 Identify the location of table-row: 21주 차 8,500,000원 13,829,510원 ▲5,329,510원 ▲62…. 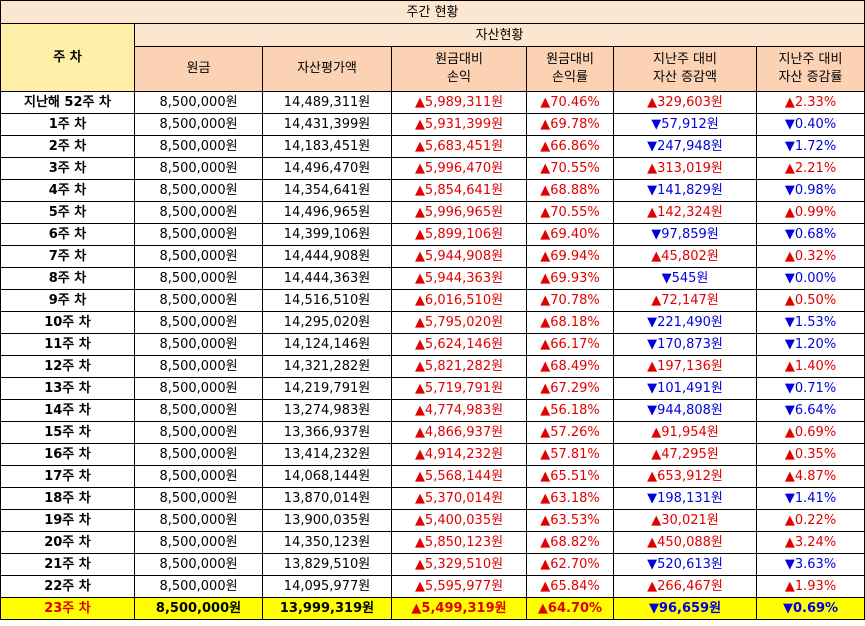
(432, 564).